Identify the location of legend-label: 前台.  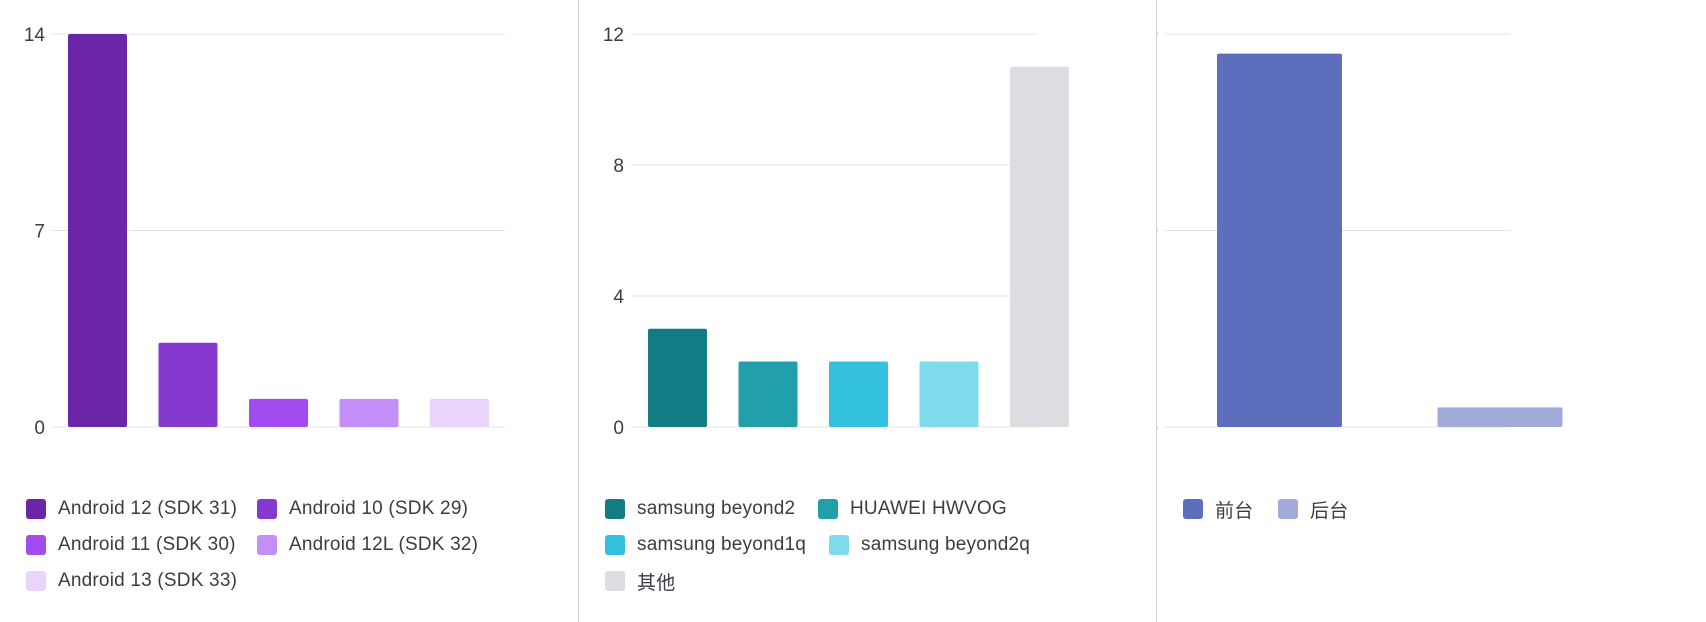
(1234, 511).